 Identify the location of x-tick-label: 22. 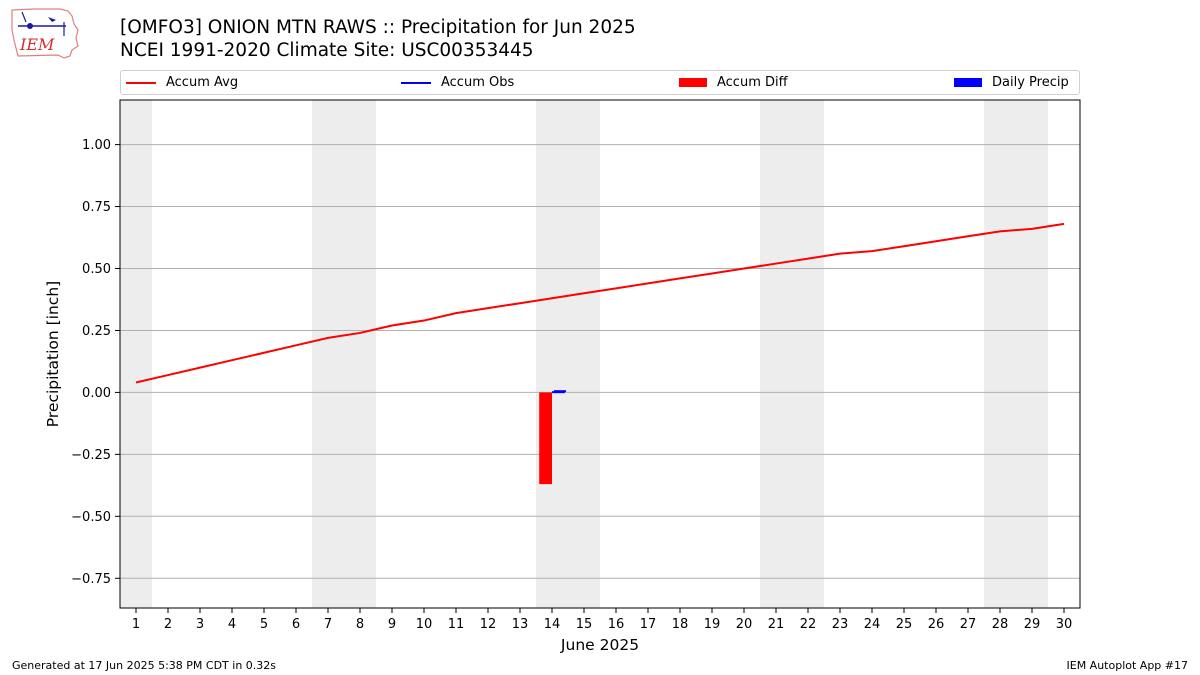
(808, 624).